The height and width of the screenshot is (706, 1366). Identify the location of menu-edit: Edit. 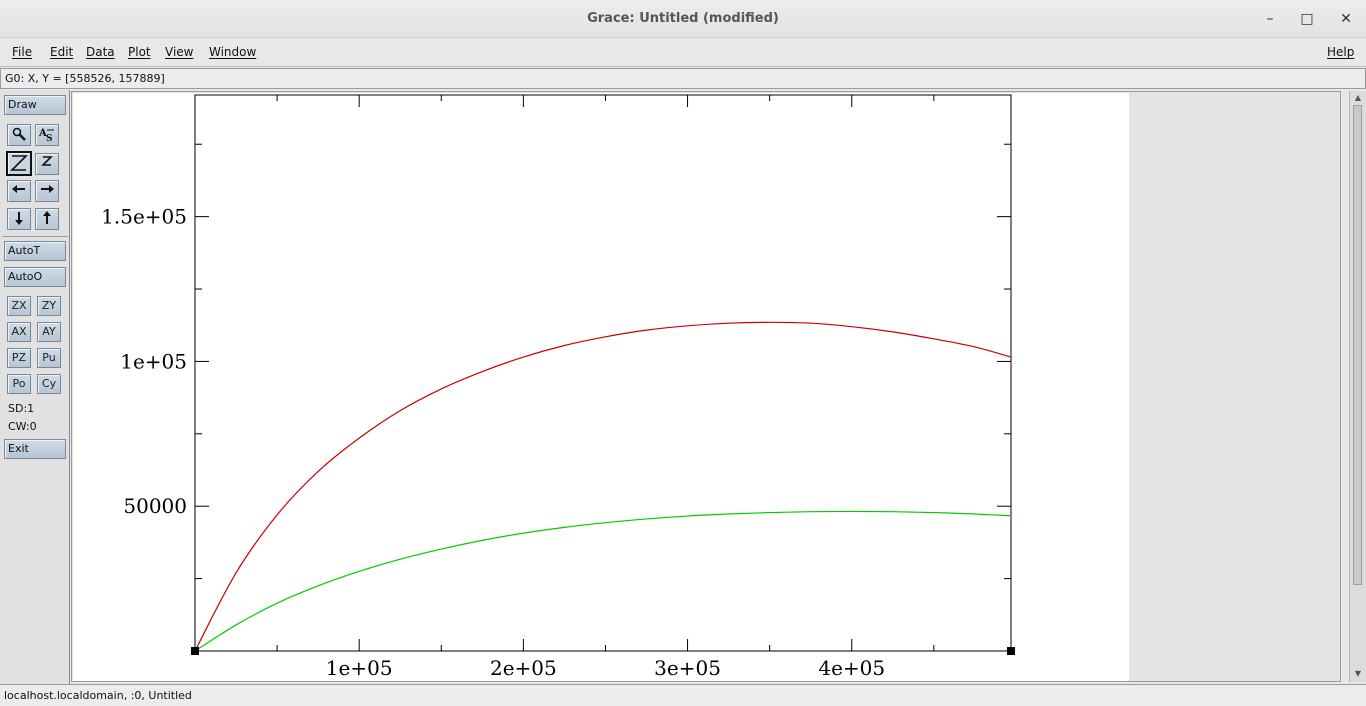
(62, 52).